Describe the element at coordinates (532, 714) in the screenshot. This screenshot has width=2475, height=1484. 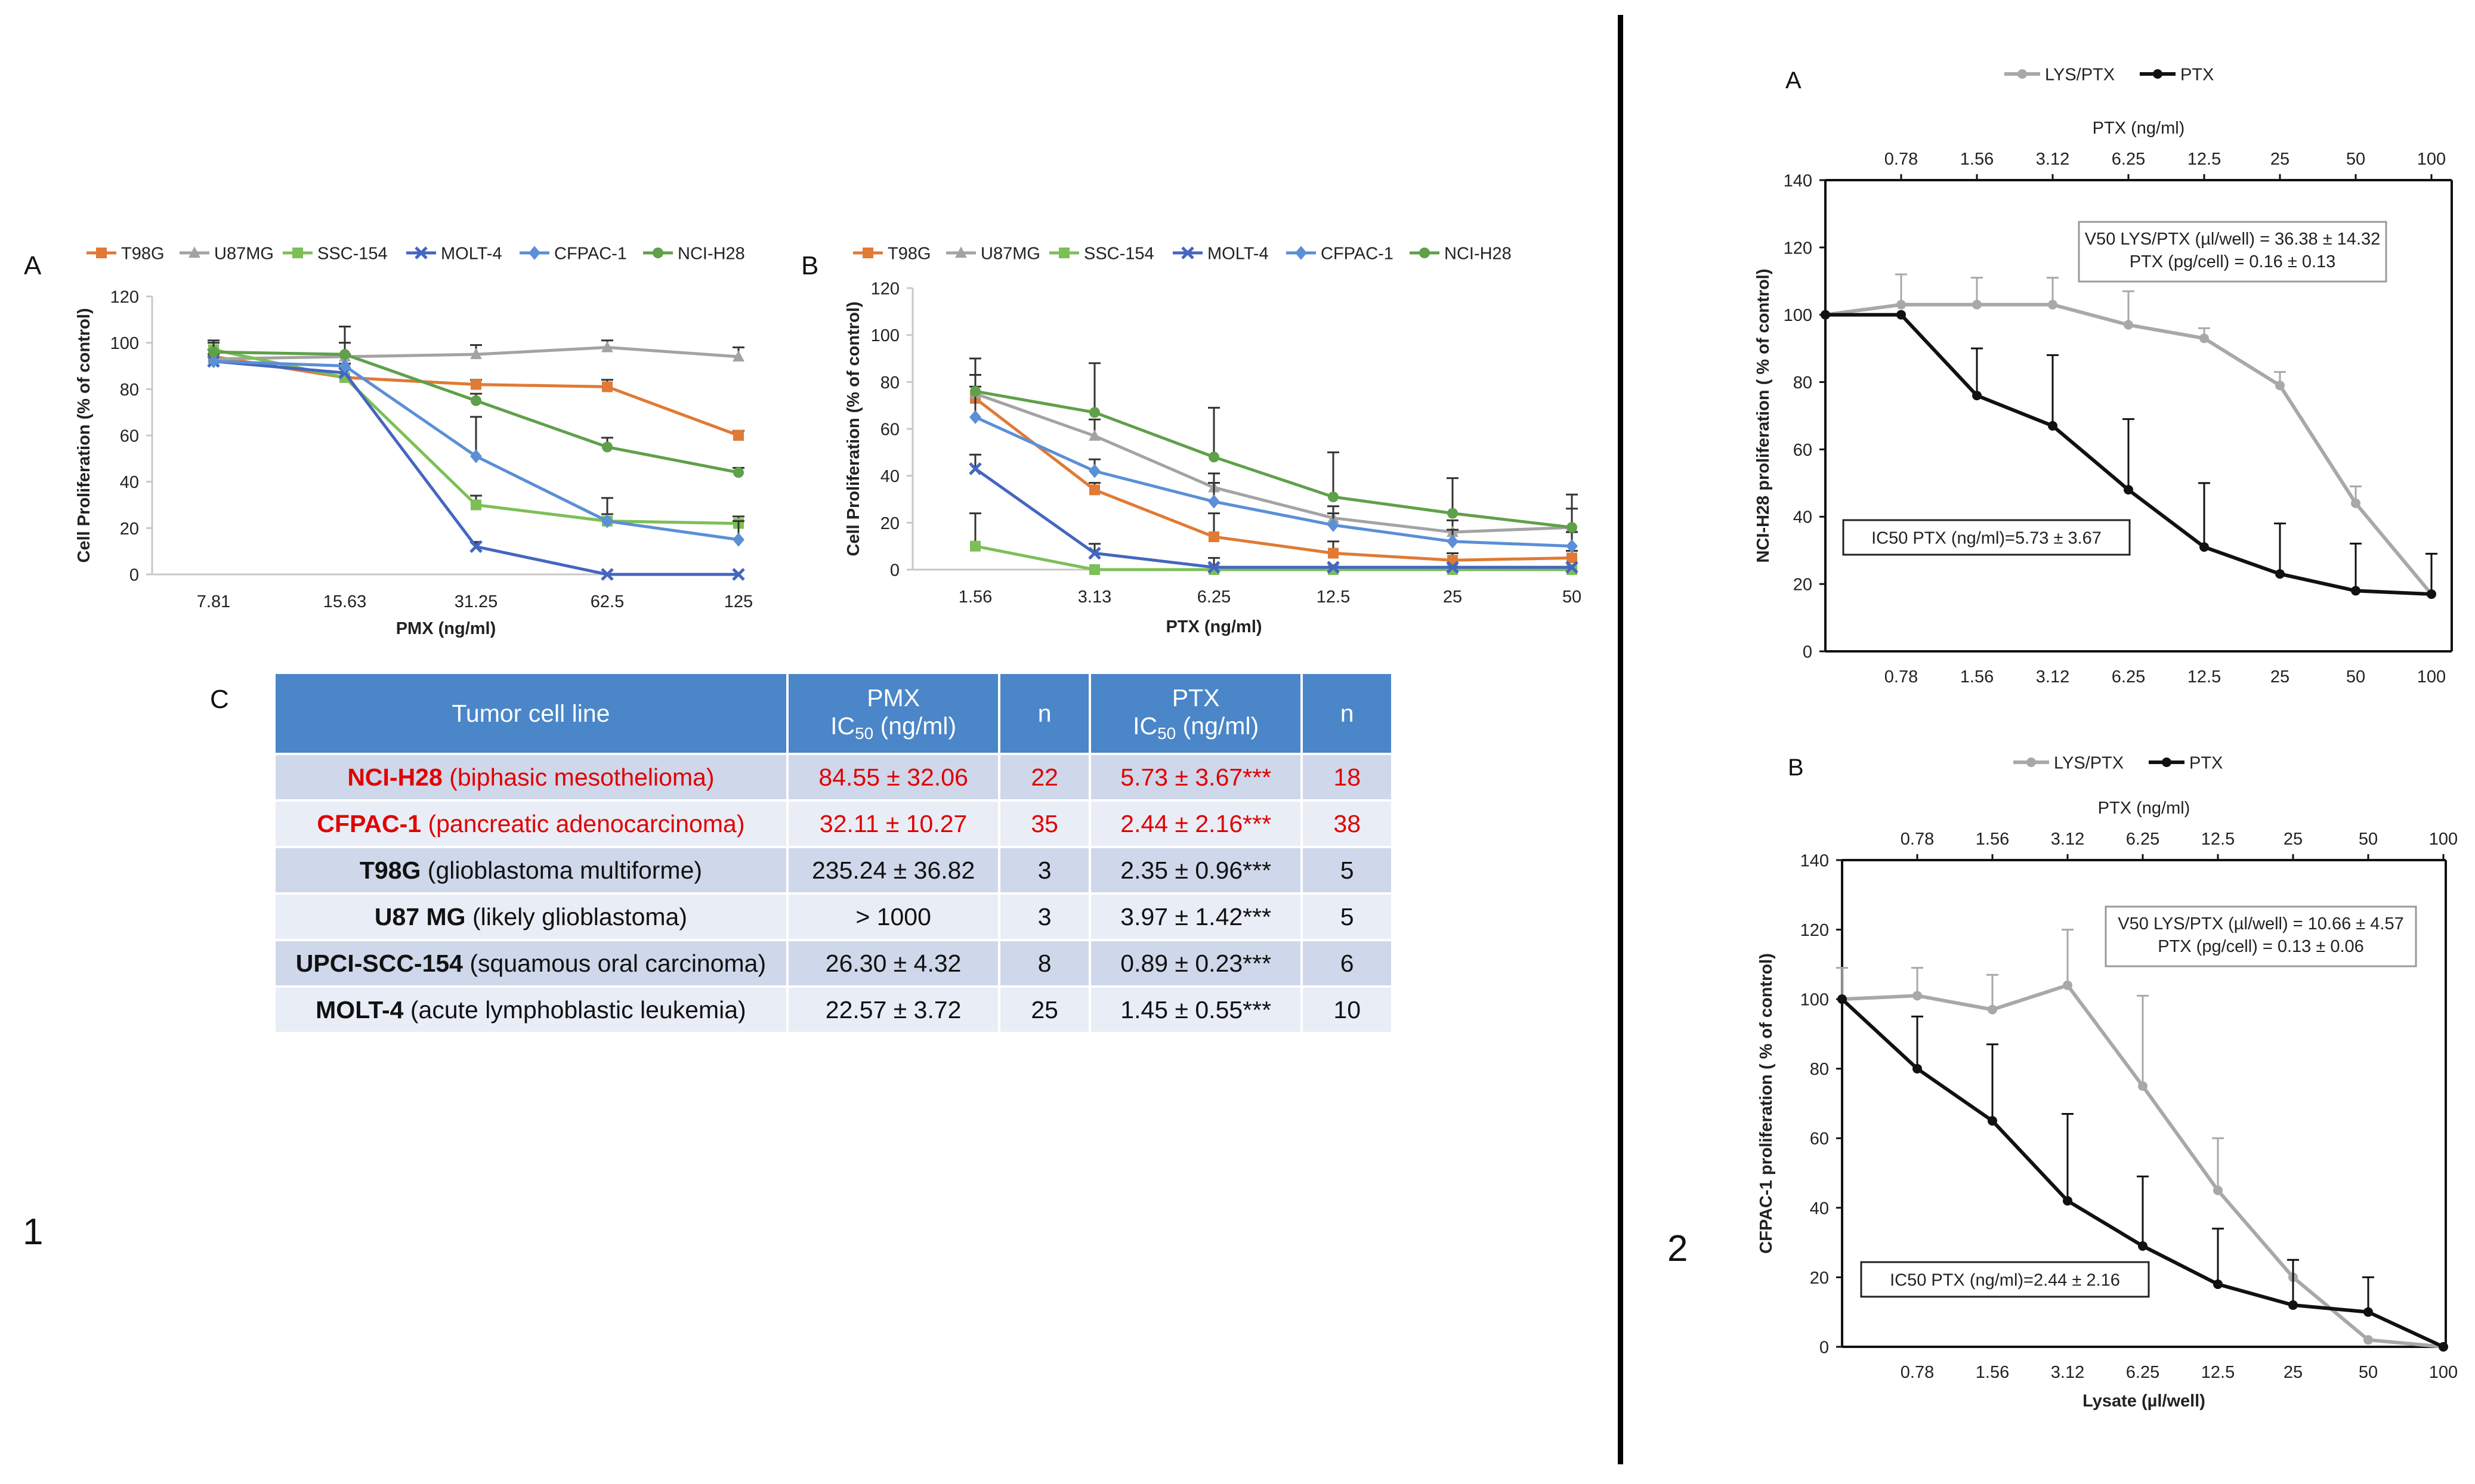
I see `header-tumor-cell-line: Tumor cell line` at that location.